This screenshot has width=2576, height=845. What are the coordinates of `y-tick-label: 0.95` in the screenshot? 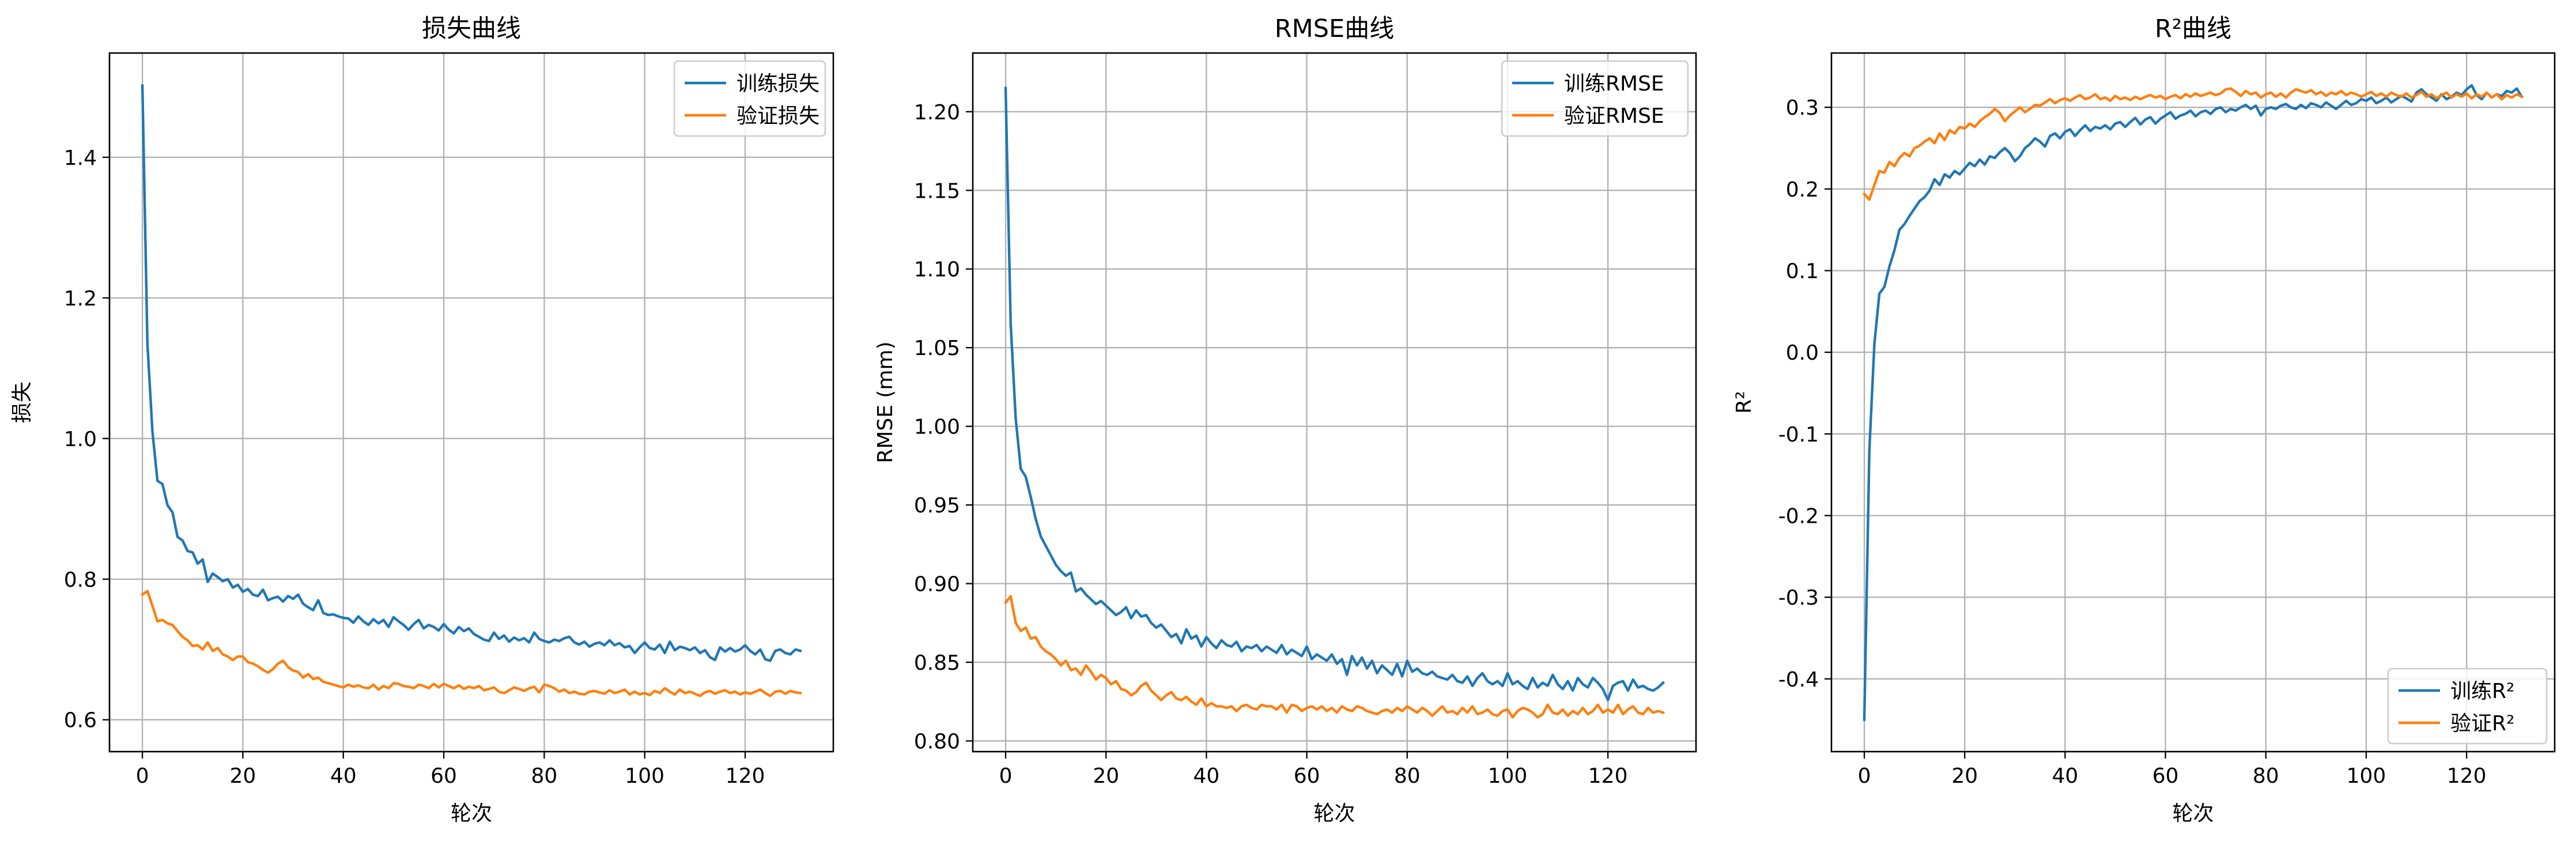 It's located at (937, 506).